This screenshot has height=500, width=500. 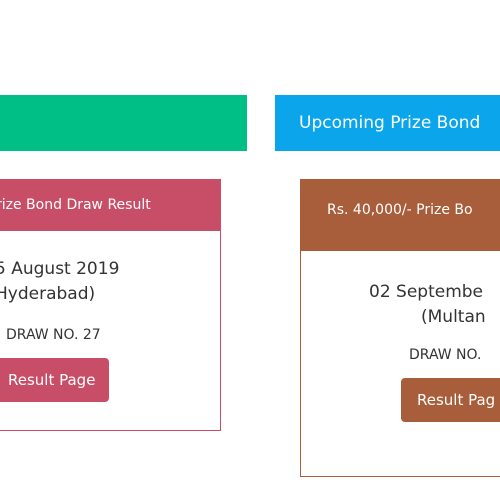 What do you see at coordinates (453, 317) in the screenshot?
I see `upcoming-draw-city: (Multan` at bounding box center [453, 317].